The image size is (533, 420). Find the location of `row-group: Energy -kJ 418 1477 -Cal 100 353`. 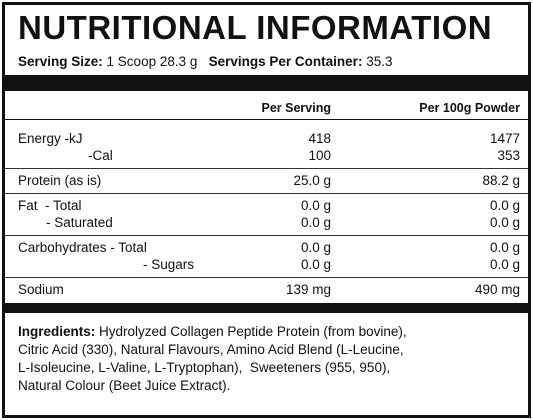

row-group: Energy -kJ 418 1477 -Cal 100 353 is located at coordinates (266, 148).